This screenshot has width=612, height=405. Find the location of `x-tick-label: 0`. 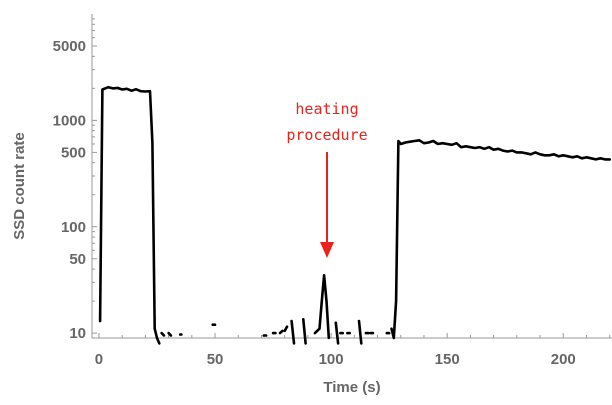

x-tick-label: 0 is located at coordinates (99, 359).